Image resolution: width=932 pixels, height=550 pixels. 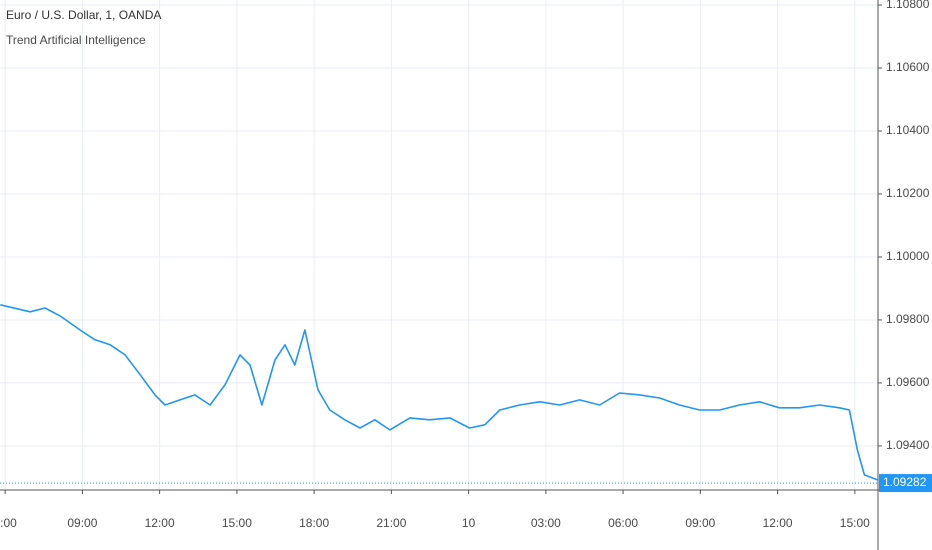 I want to click on last-price-box, so click(x=905, y=483).